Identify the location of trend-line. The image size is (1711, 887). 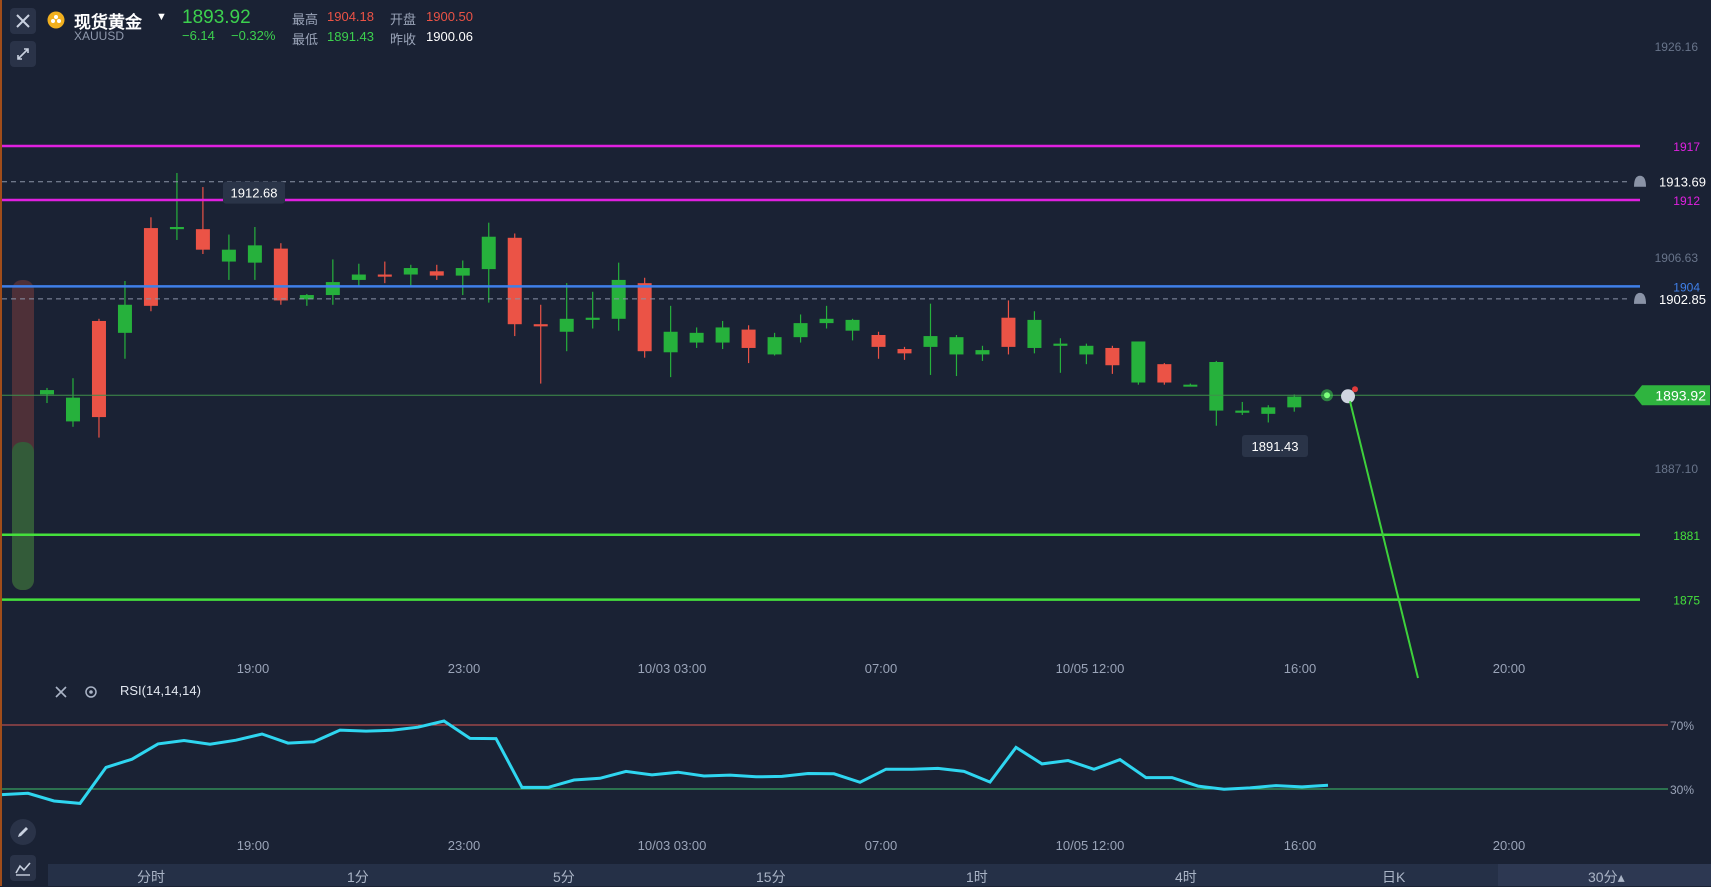
(1384, 540).